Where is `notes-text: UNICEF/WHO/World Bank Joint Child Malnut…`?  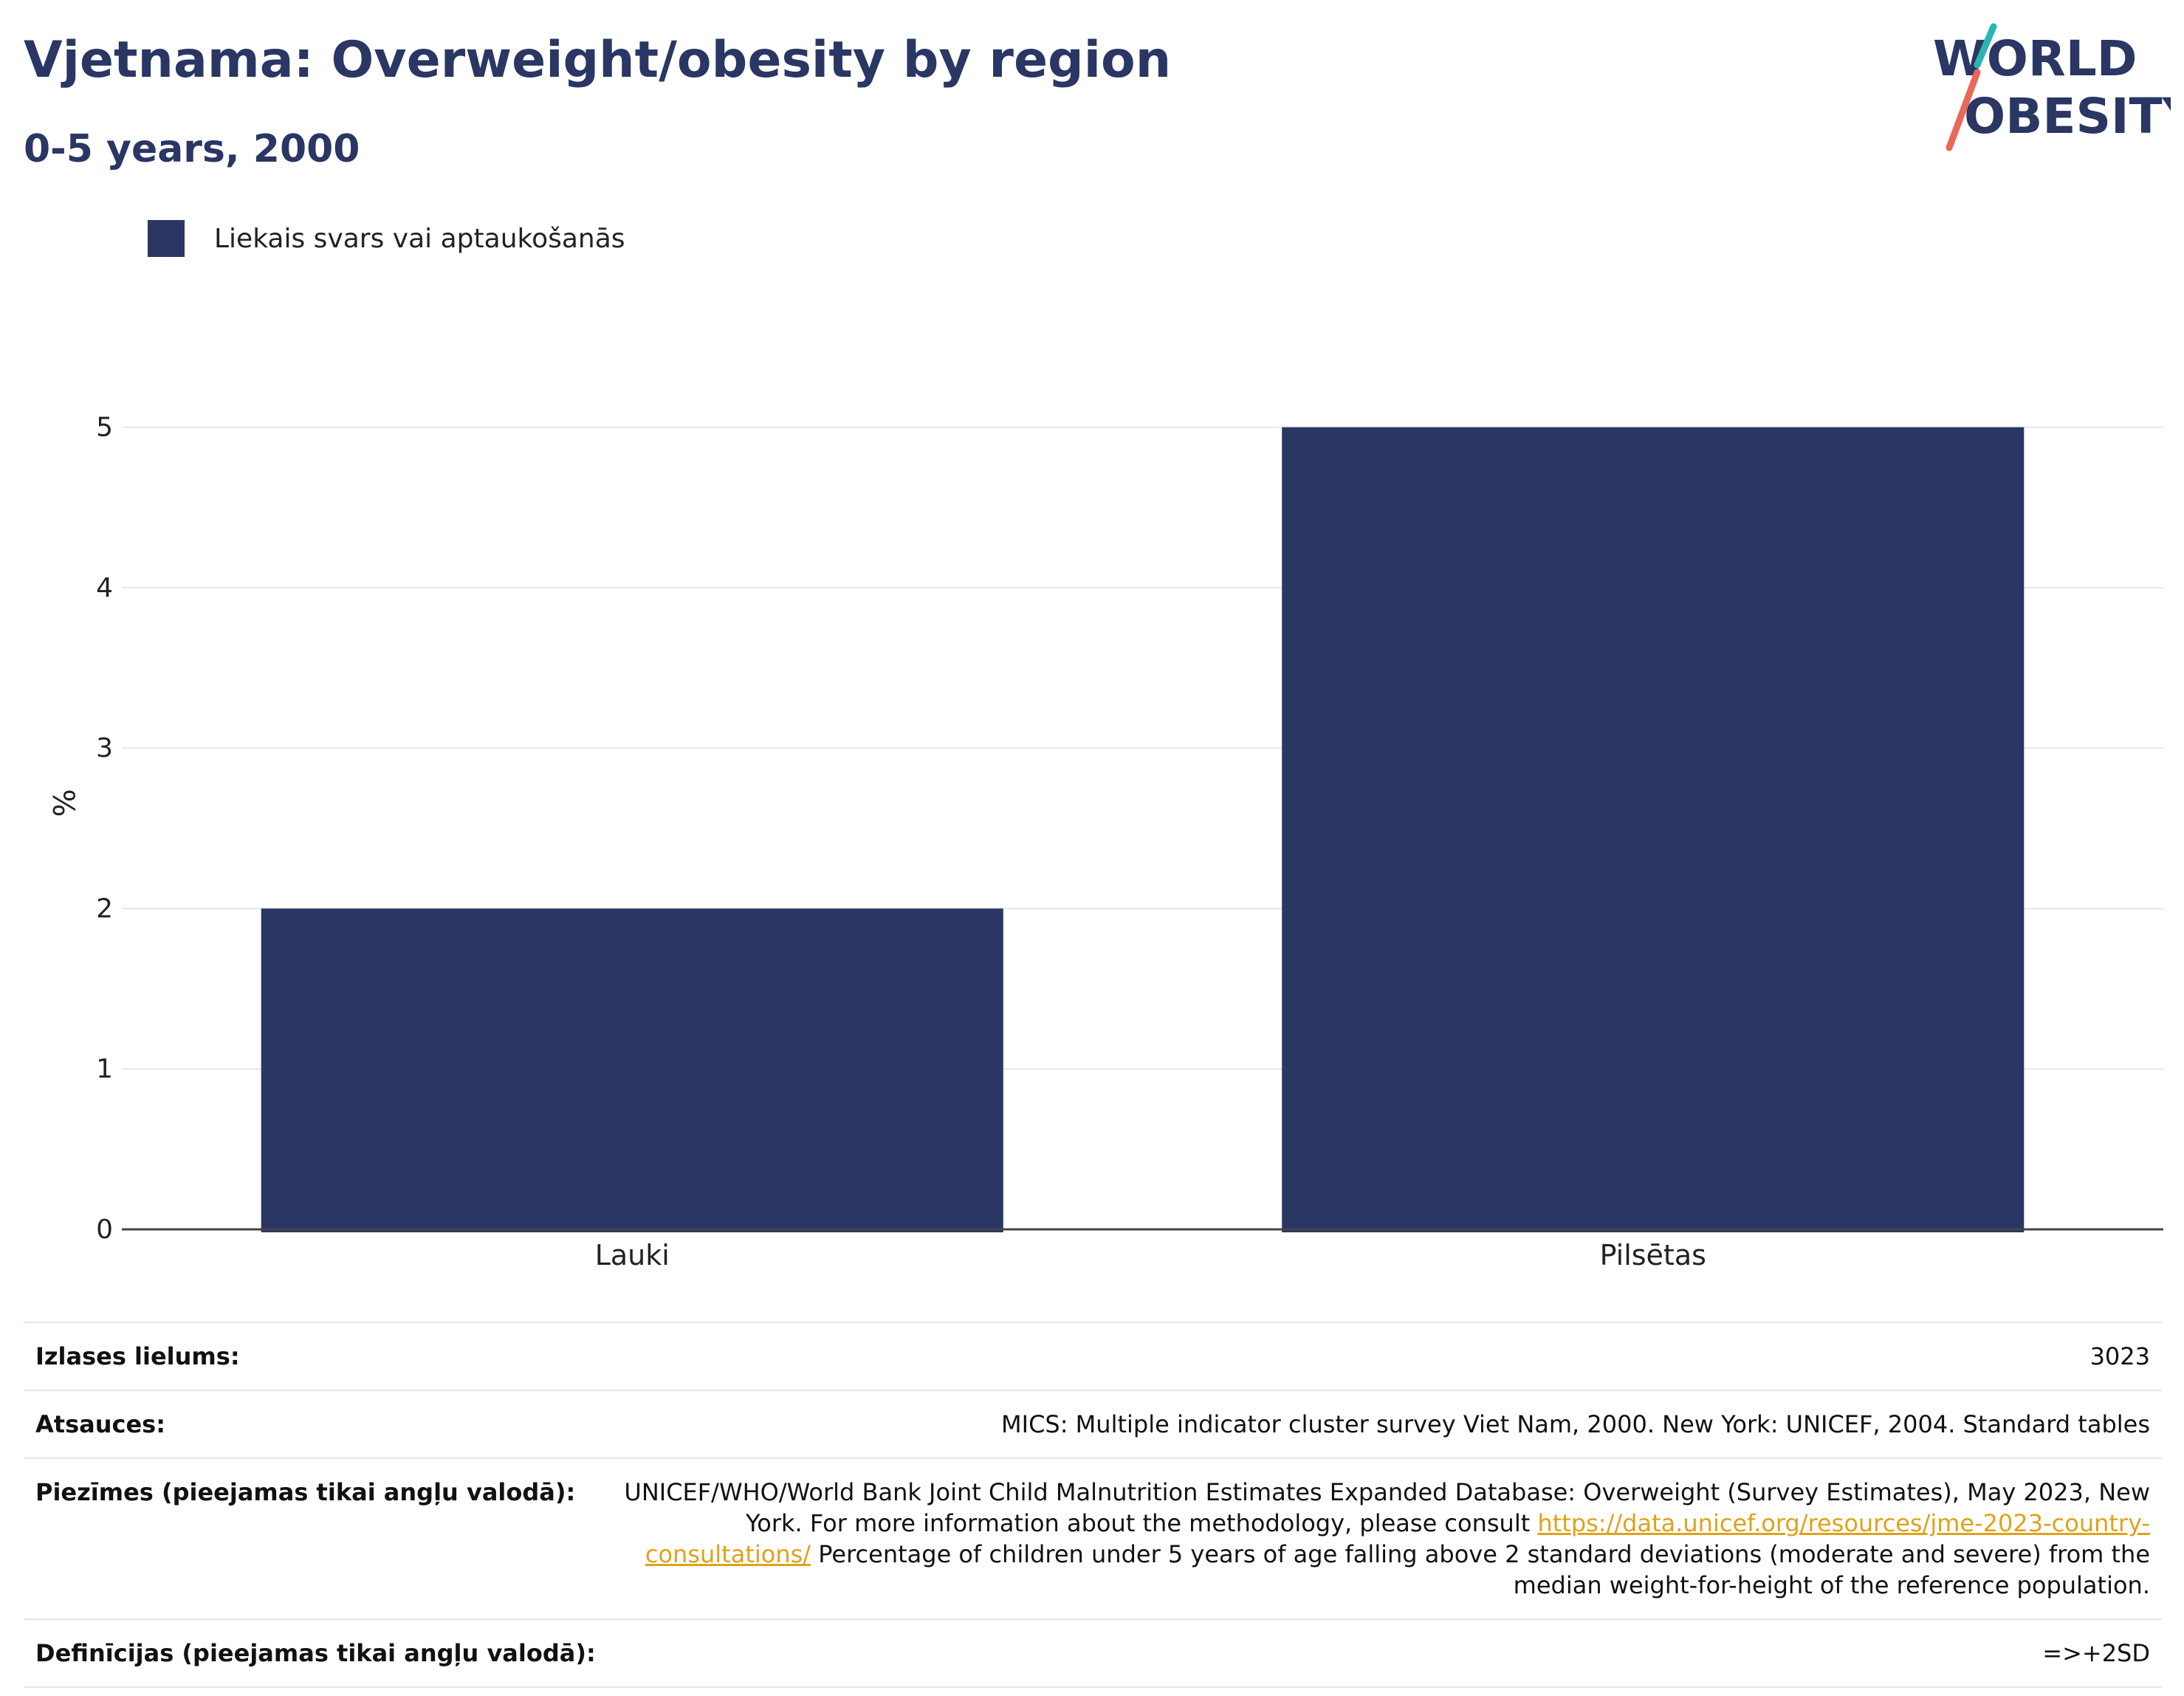
notes-text: UNICEF/WHO/World Bank Joint Child Malnut… is located at coordinates (1387, 1507).